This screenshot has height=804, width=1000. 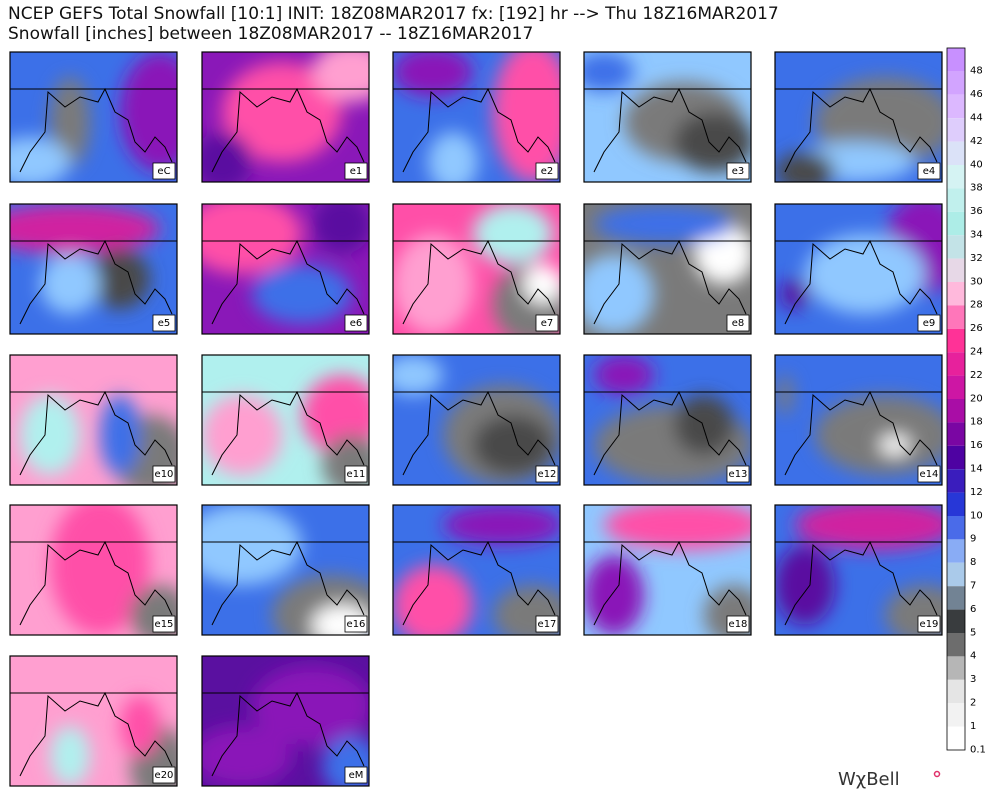 I want to click on panel-label: e18, so click(x=738, y=624).